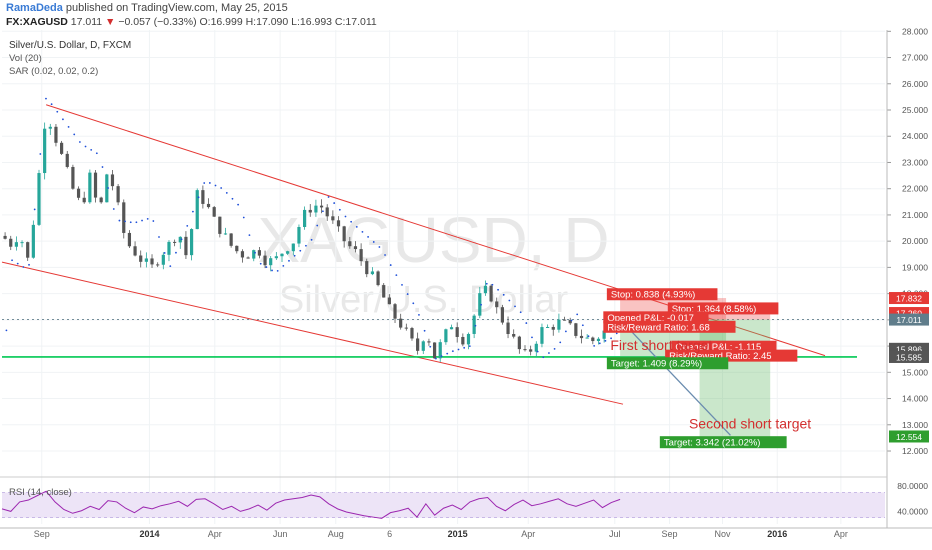 The width and height of the screenshot is (932, 550). Describe the element at coordinates (915, 372) in the screenshot. I see `y-tick-label: 15.000` at that location.